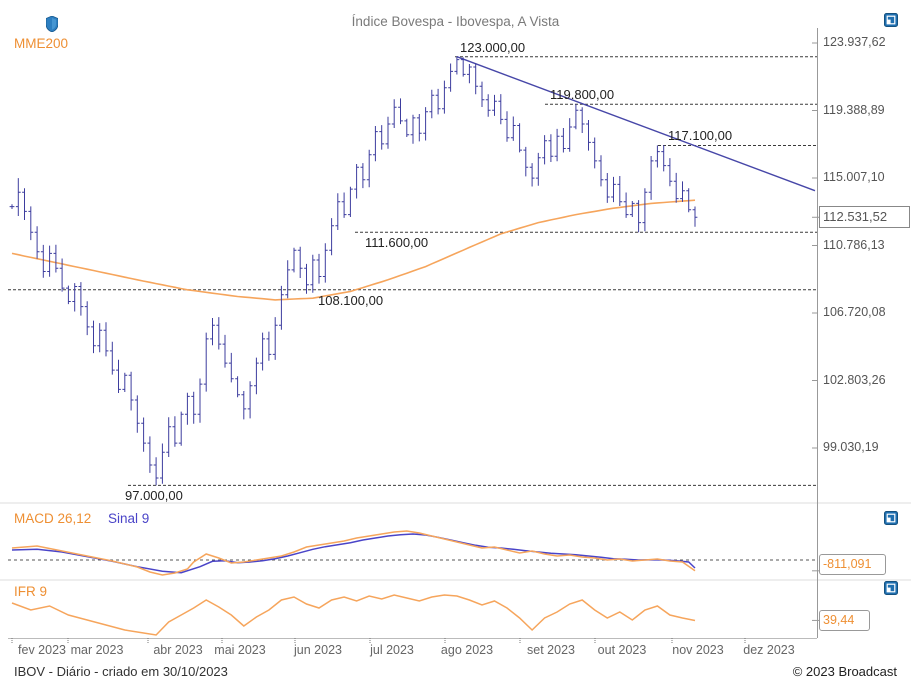  What do you see at coordinates (318, 650) in the screenshot?
I see `month-label: jun 2023` at bounding box center [318, 650].